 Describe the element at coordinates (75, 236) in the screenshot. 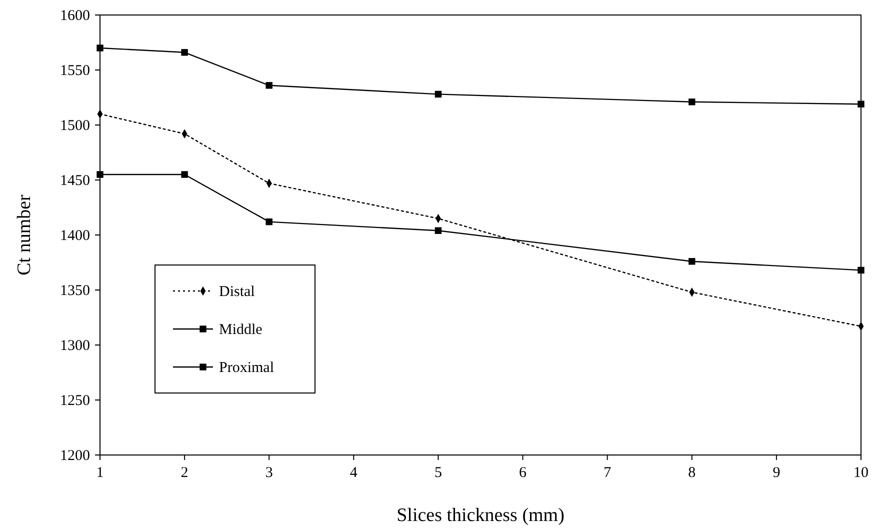

I see `y-tick-label: 1400` at that location.